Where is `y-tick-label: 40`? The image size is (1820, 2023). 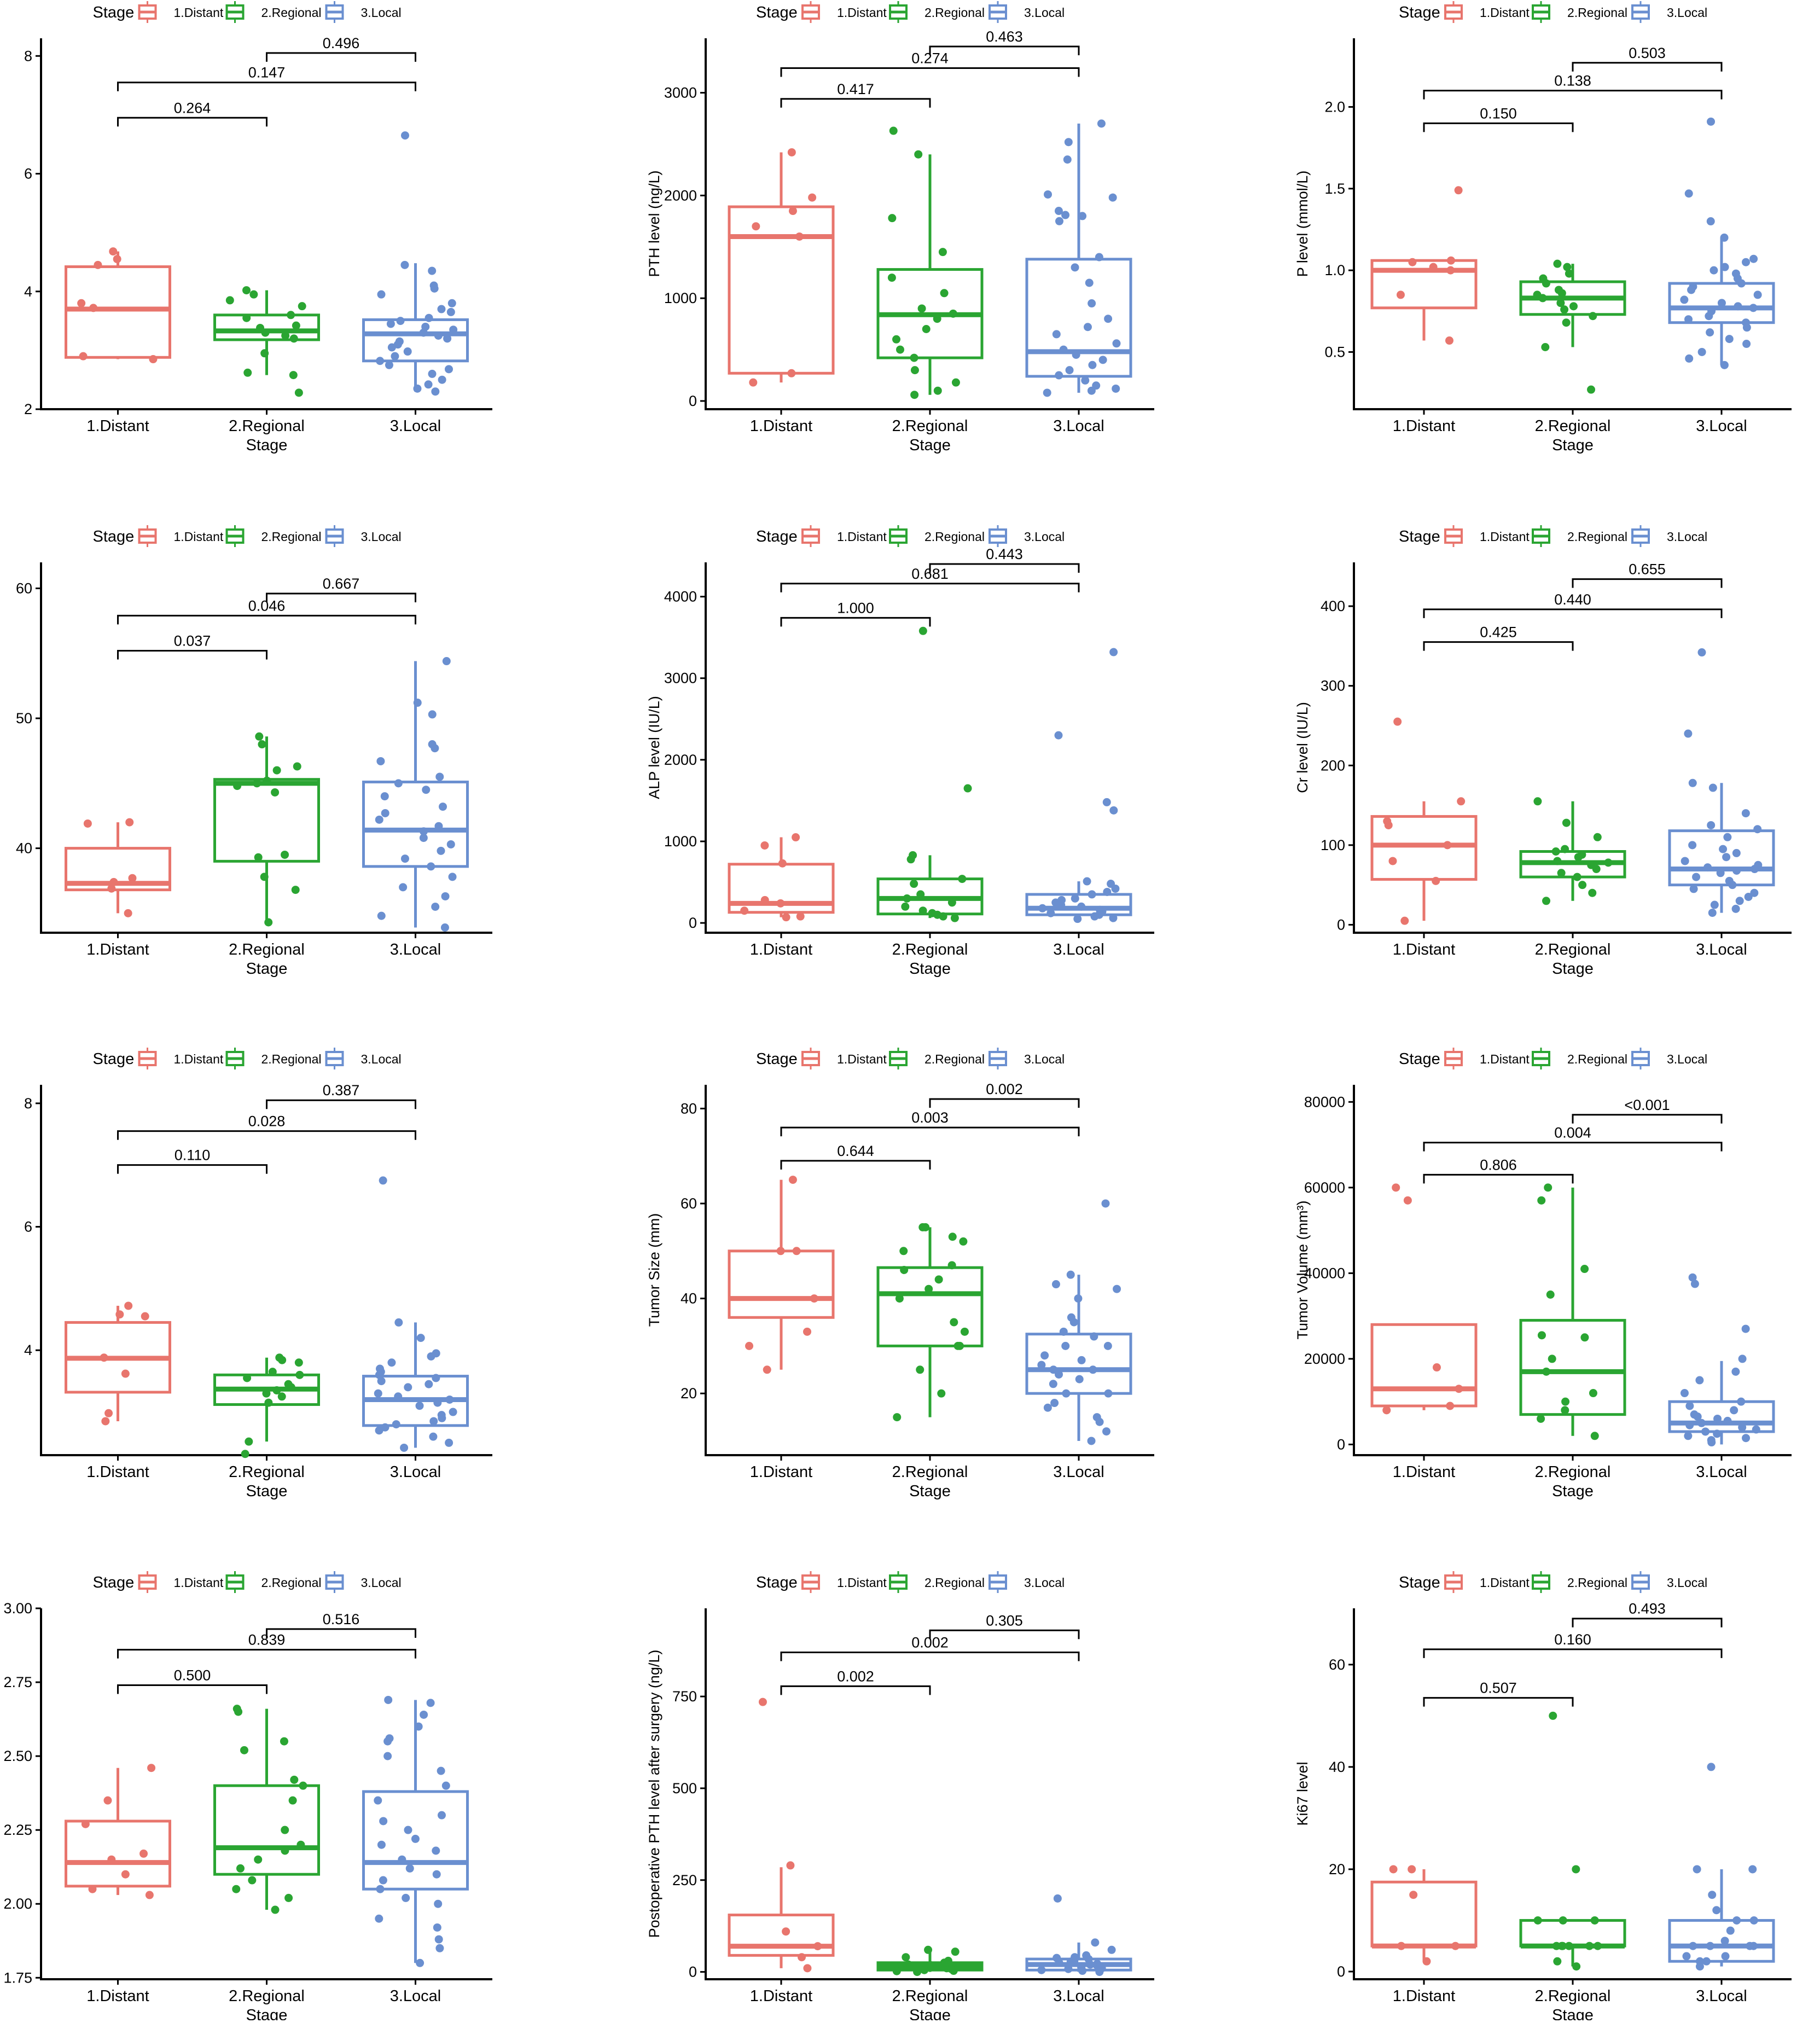
y-tick-label: 40 is located at coordinates (1337, 1767).